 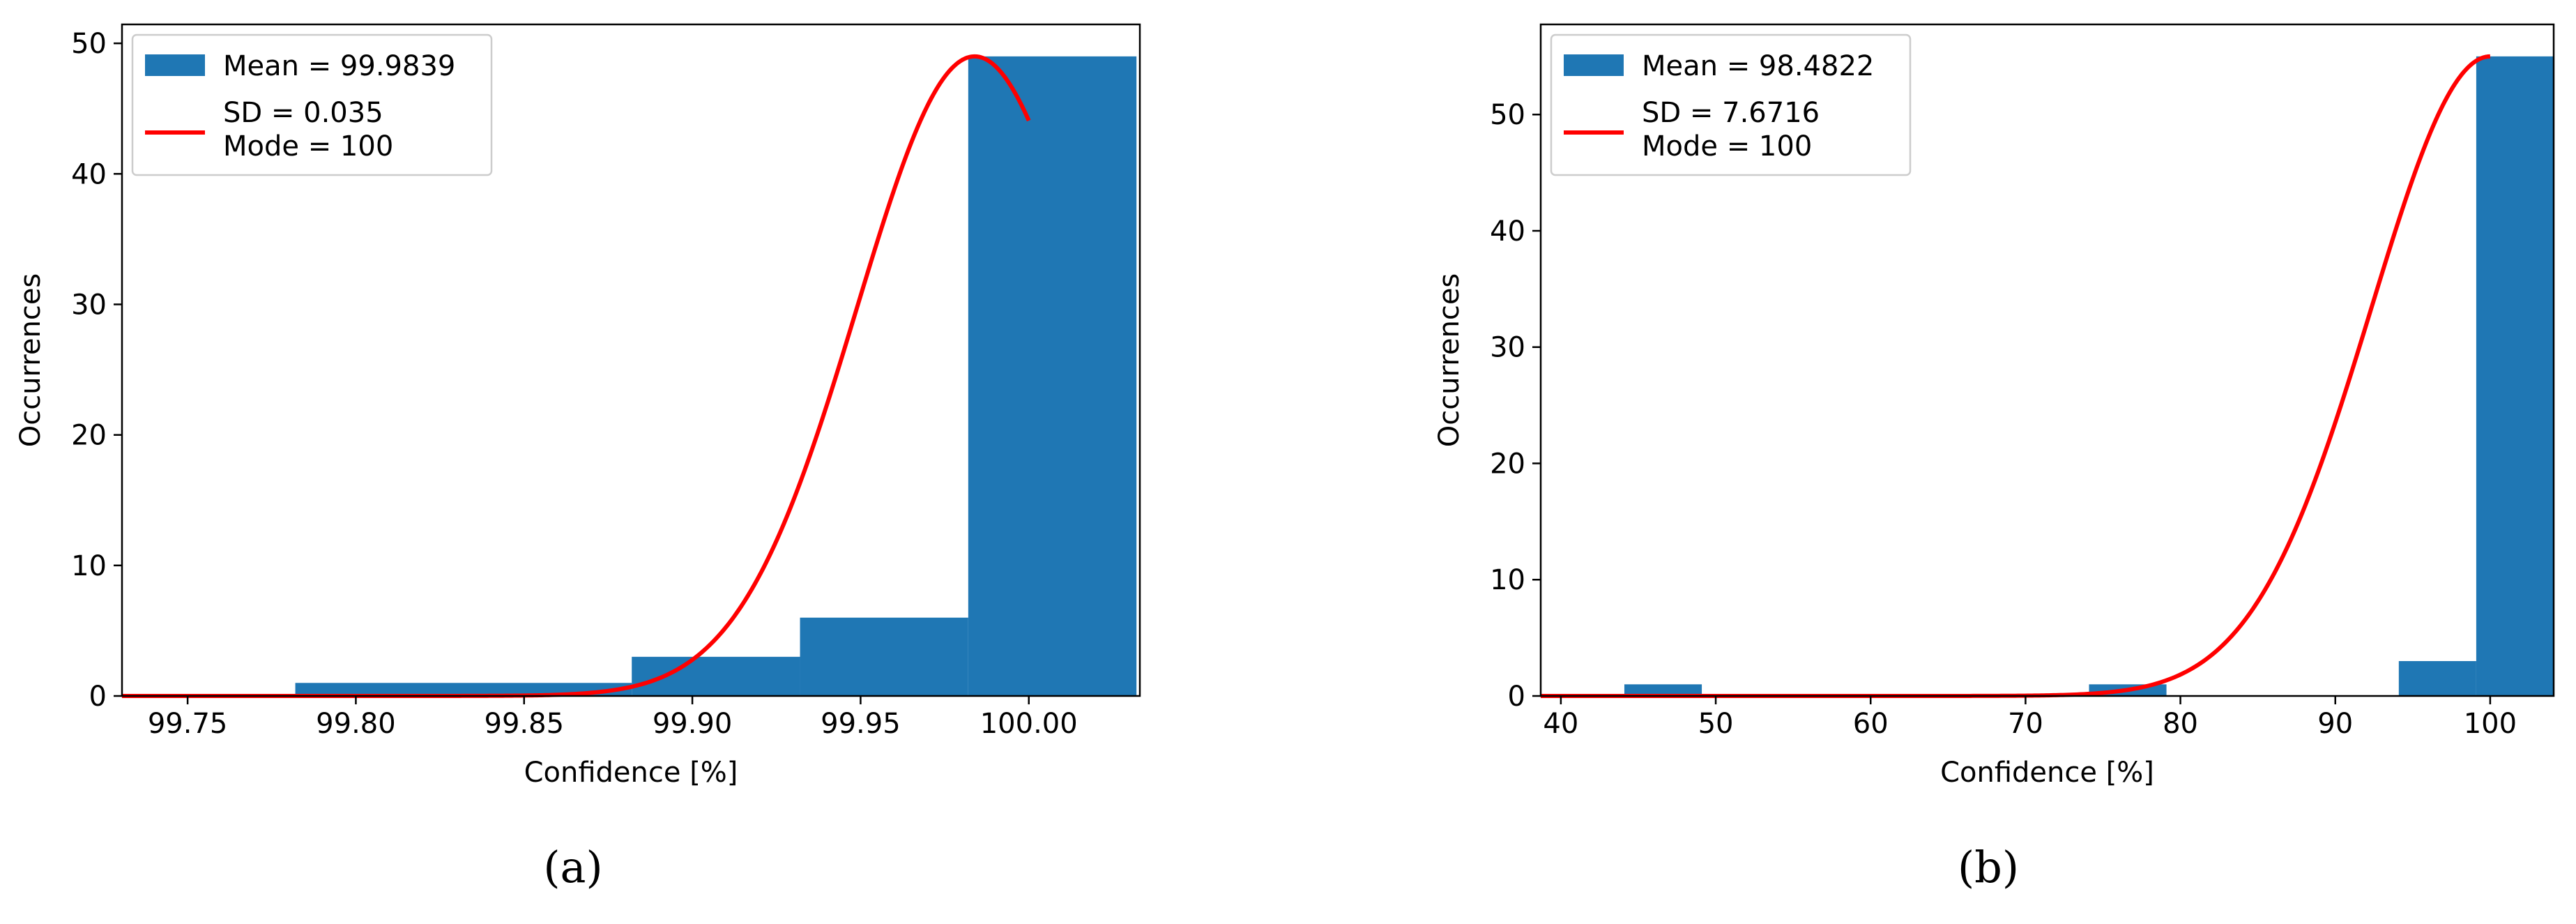 I want to click on x-tick-label: 99.95, so click(x=861, y=724).